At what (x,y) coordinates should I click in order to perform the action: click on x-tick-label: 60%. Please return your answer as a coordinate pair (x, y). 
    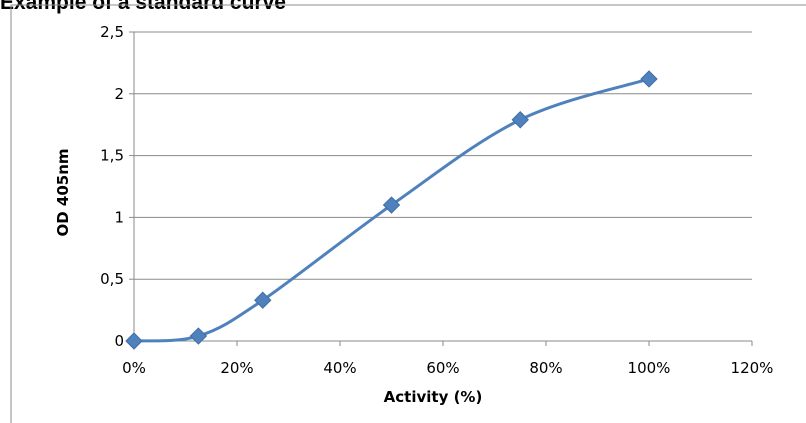
    Looking at the image, I should click on (442, 368).